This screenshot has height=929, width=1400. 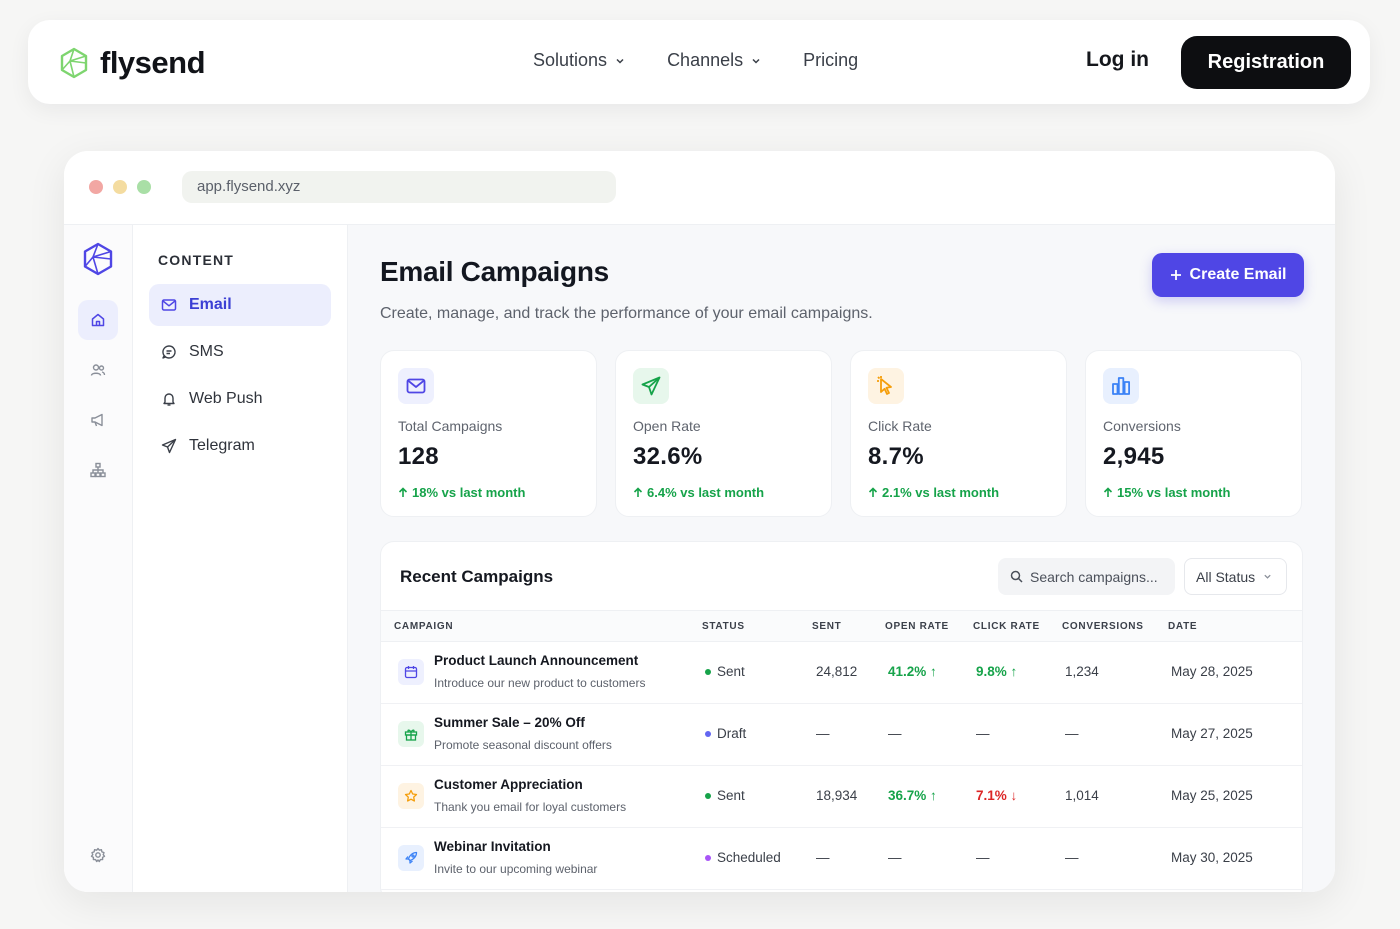 I want to click on rail-flows-button, so click(x=98, y=470).